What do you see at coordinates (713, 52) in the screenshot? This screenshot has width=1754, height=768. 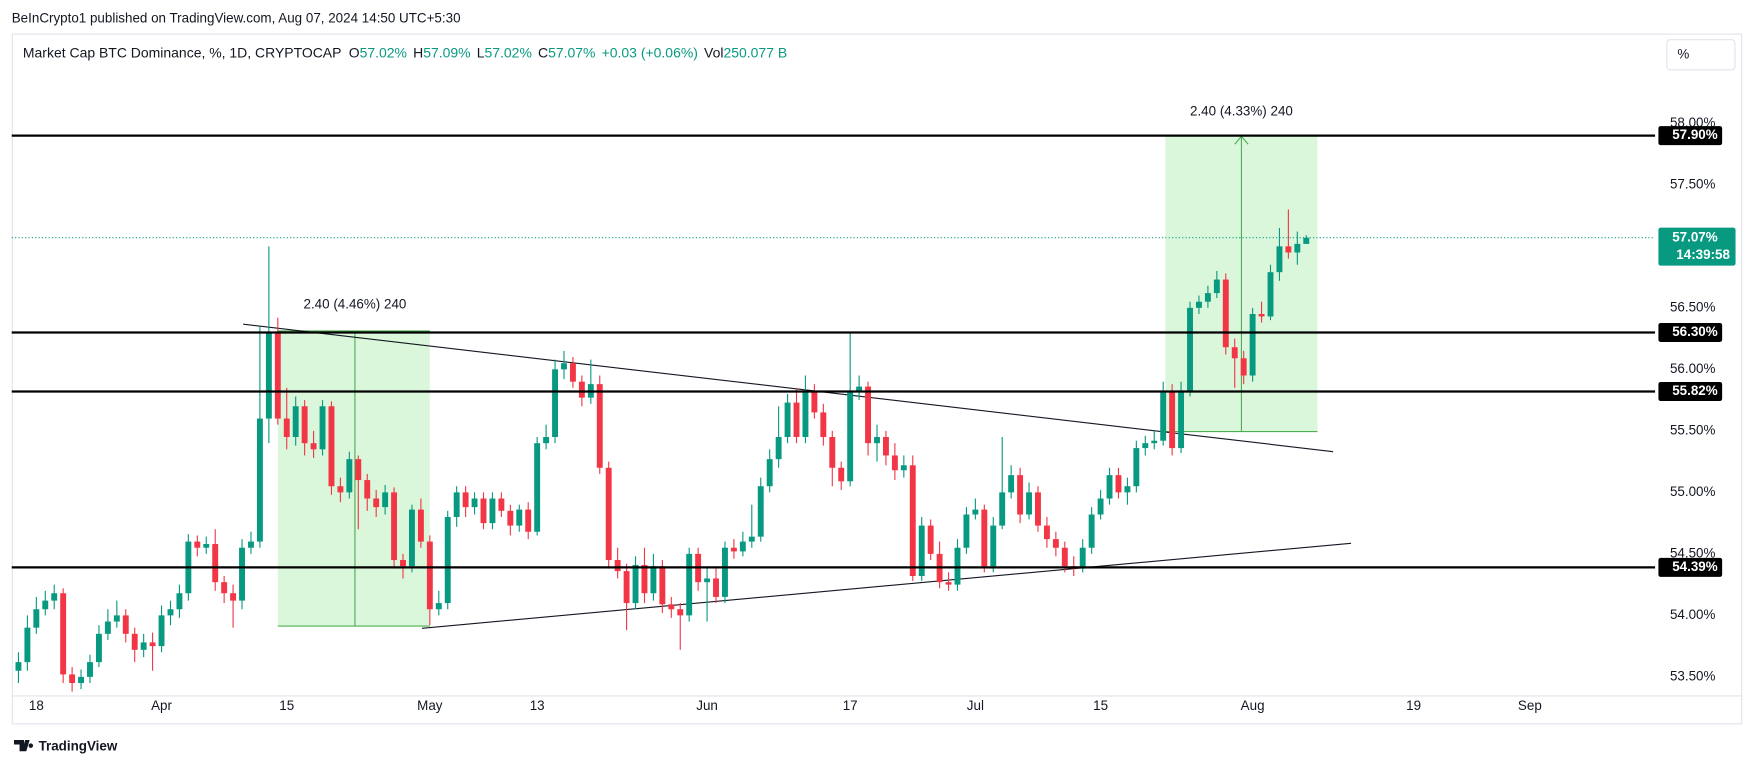 I see `legend-key: Vol` at bounding box center [713, 52].